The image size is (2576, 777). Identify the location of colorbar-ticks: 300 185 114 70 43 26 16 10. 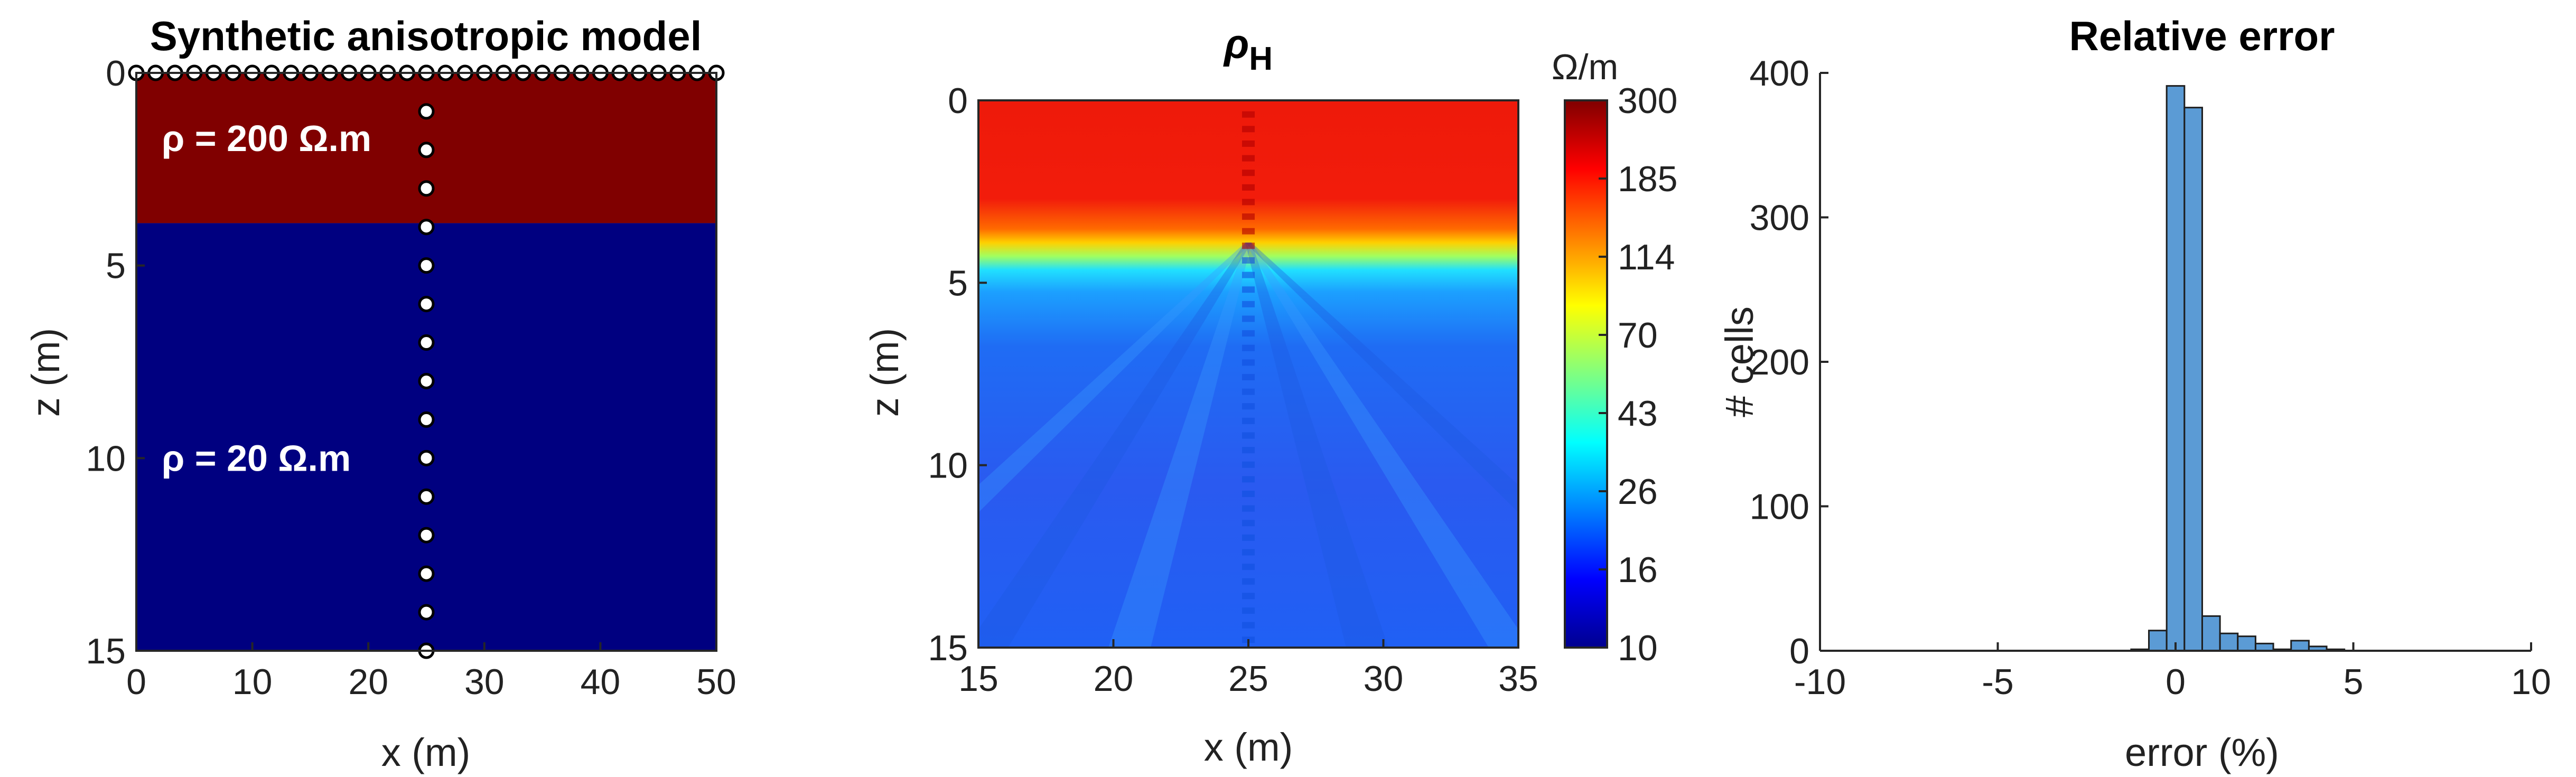
(1638, 374).